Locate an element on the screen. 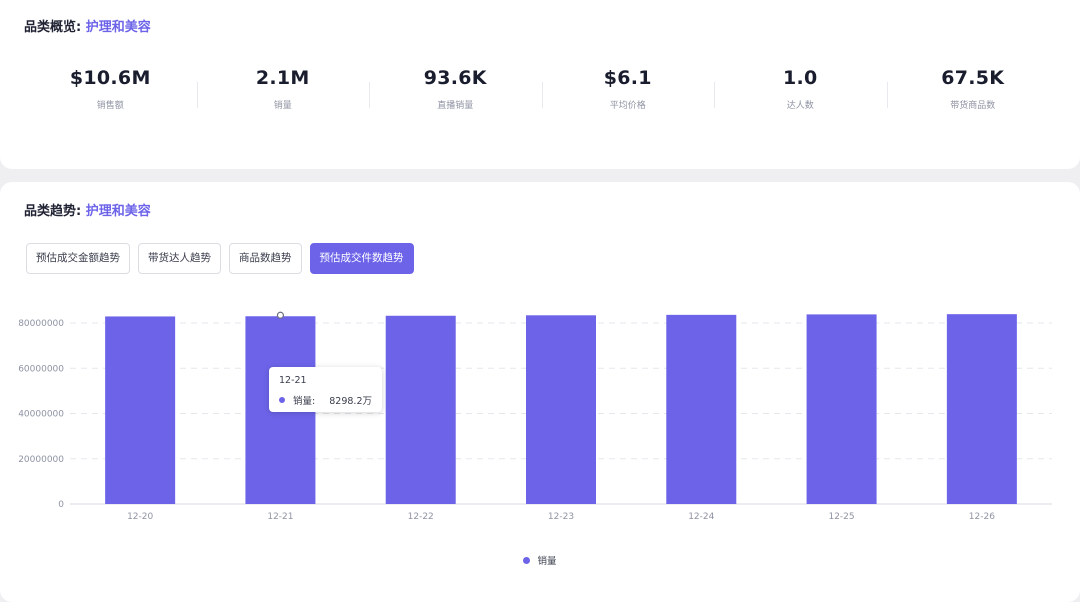  overview-title-prefix: 品类概览: is located at coordinates (53, 27).